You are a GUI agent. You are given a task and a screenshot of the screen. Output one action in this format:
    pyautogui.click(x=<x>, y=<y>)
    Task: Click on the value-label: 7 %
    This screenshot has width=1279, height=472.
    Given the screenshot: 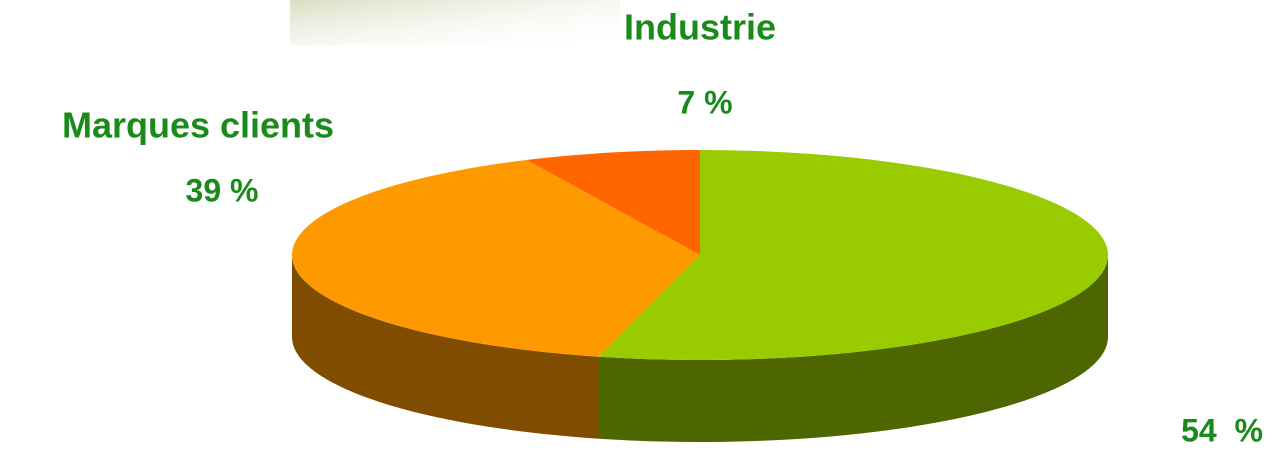 What is the action you would take?
    pyautogui.click(x=704, y=102)
    